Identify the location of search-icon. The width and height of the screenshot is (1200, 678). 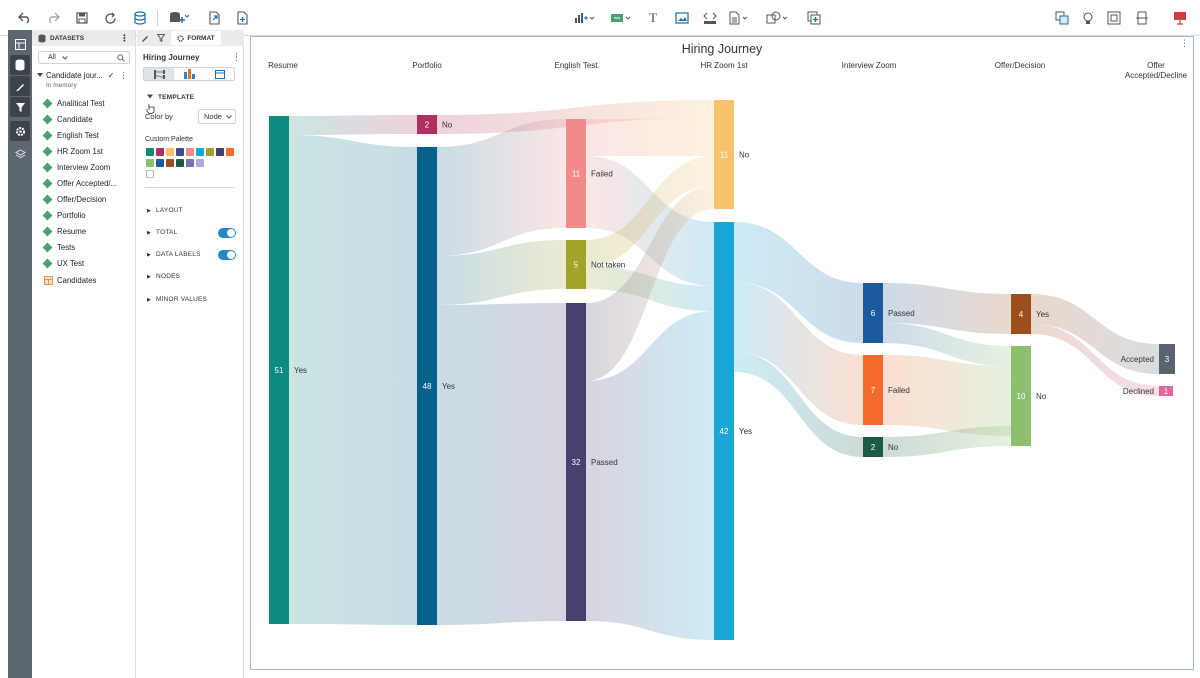
(121, 57).